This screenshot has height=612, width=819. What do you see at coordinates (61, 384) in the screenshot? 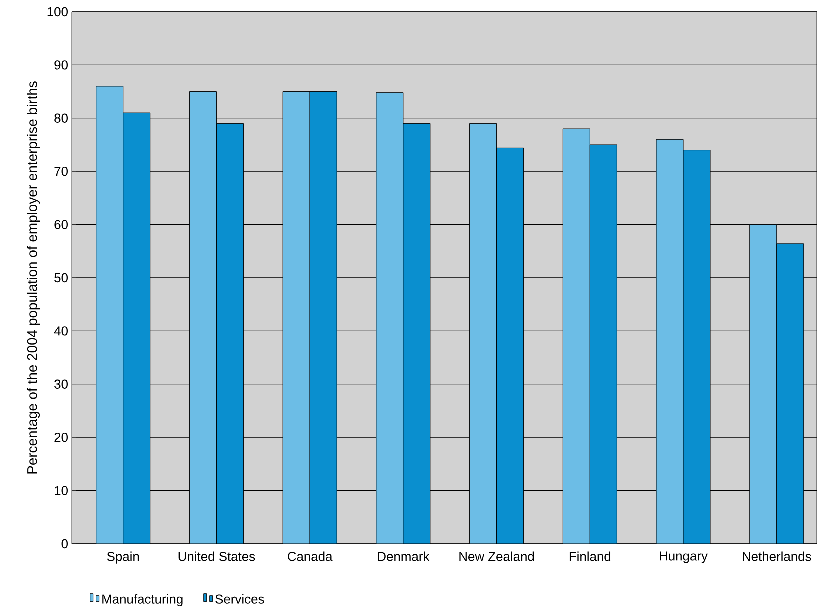
I see `y-tick-label: 30` at bounding box center [61, 384].